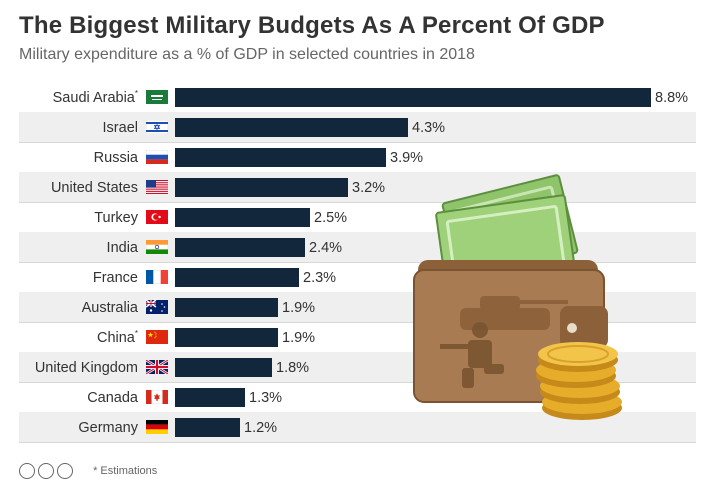 The image size is (715, 479). I want to click on category-label: India, so click(122, 248).